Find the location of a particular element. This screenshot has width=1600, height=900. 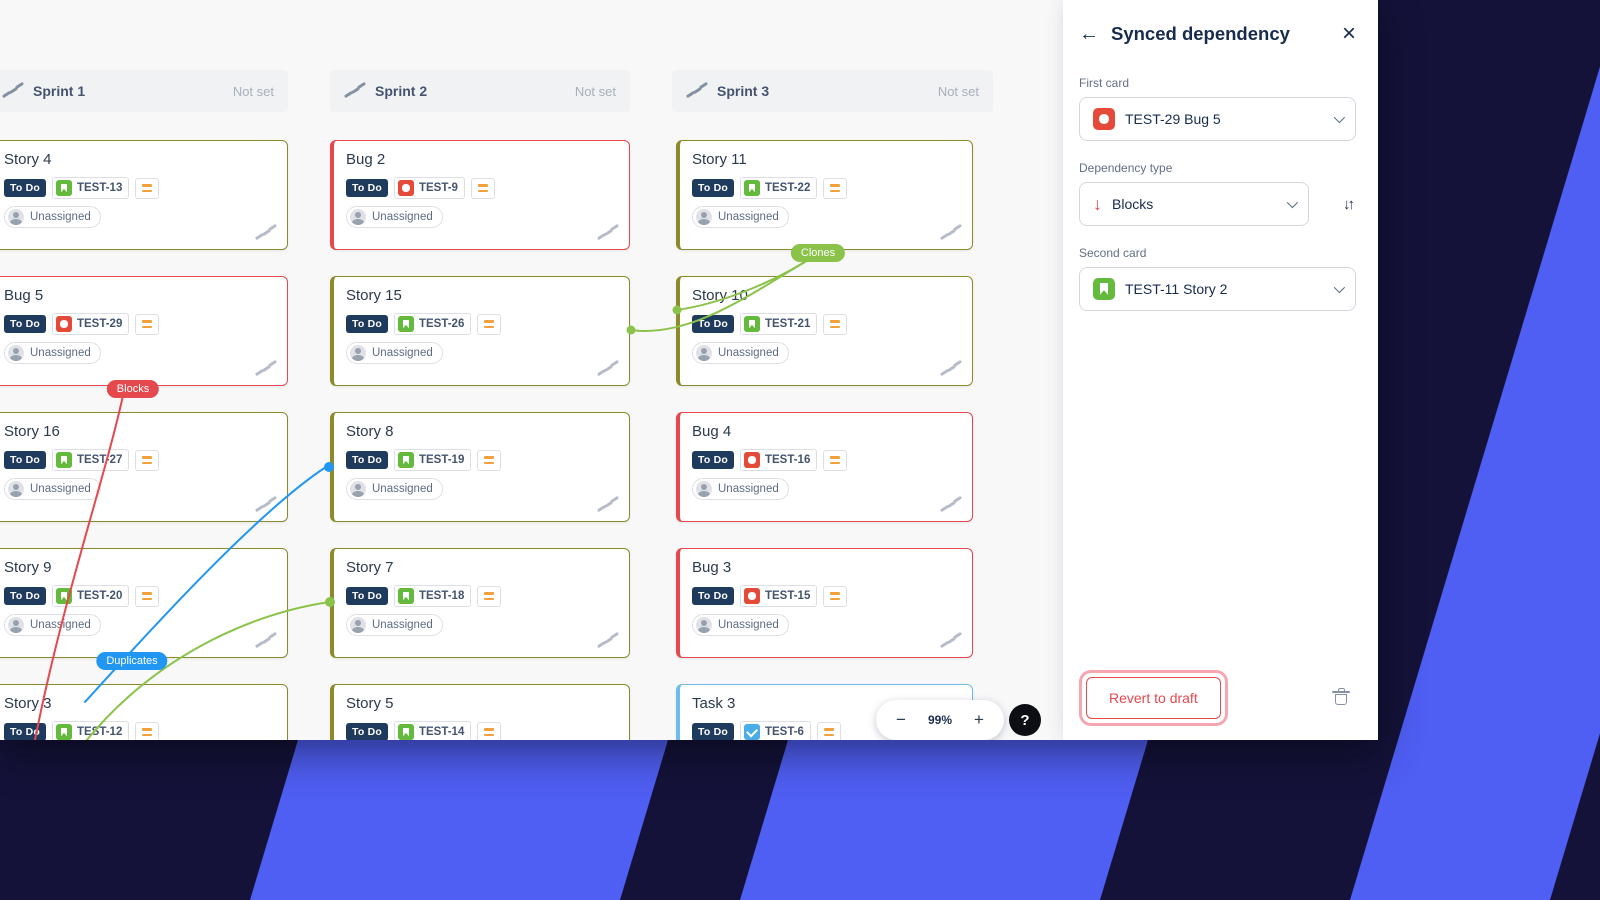

dependency-type-value: Blocks is located at coordinates (1133, 204).